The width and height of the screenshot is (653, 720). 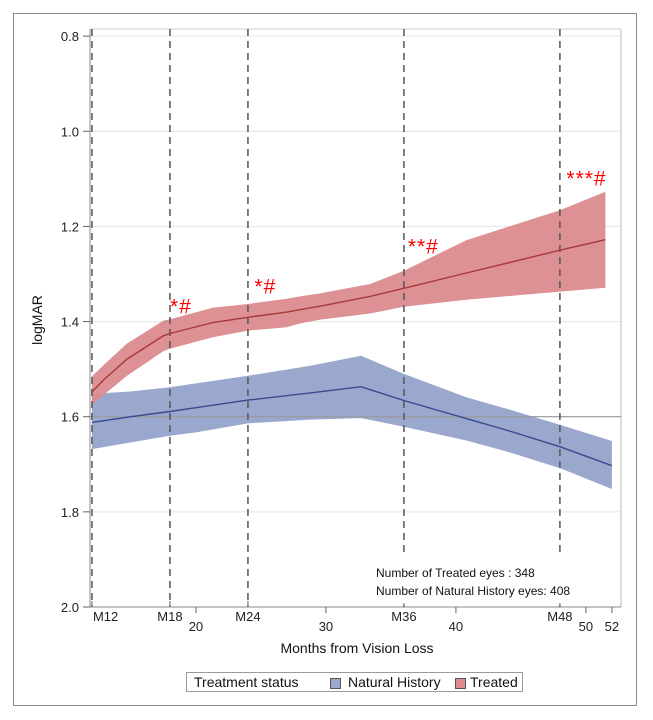 I want to click on x-tick-label: 30, so click(x=326, y=626).